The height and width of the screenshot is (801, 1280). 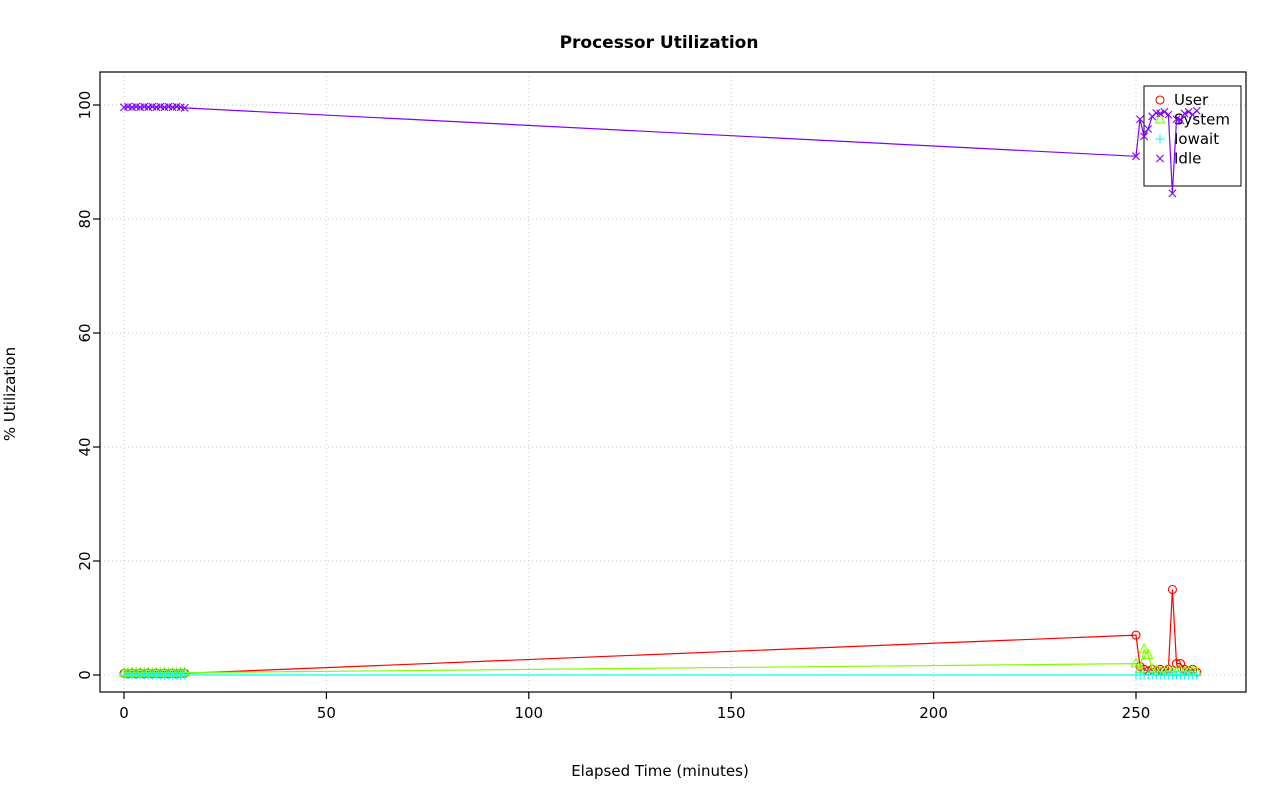 I want to click on y-tick-label: 80, so click(x=85, y=218).